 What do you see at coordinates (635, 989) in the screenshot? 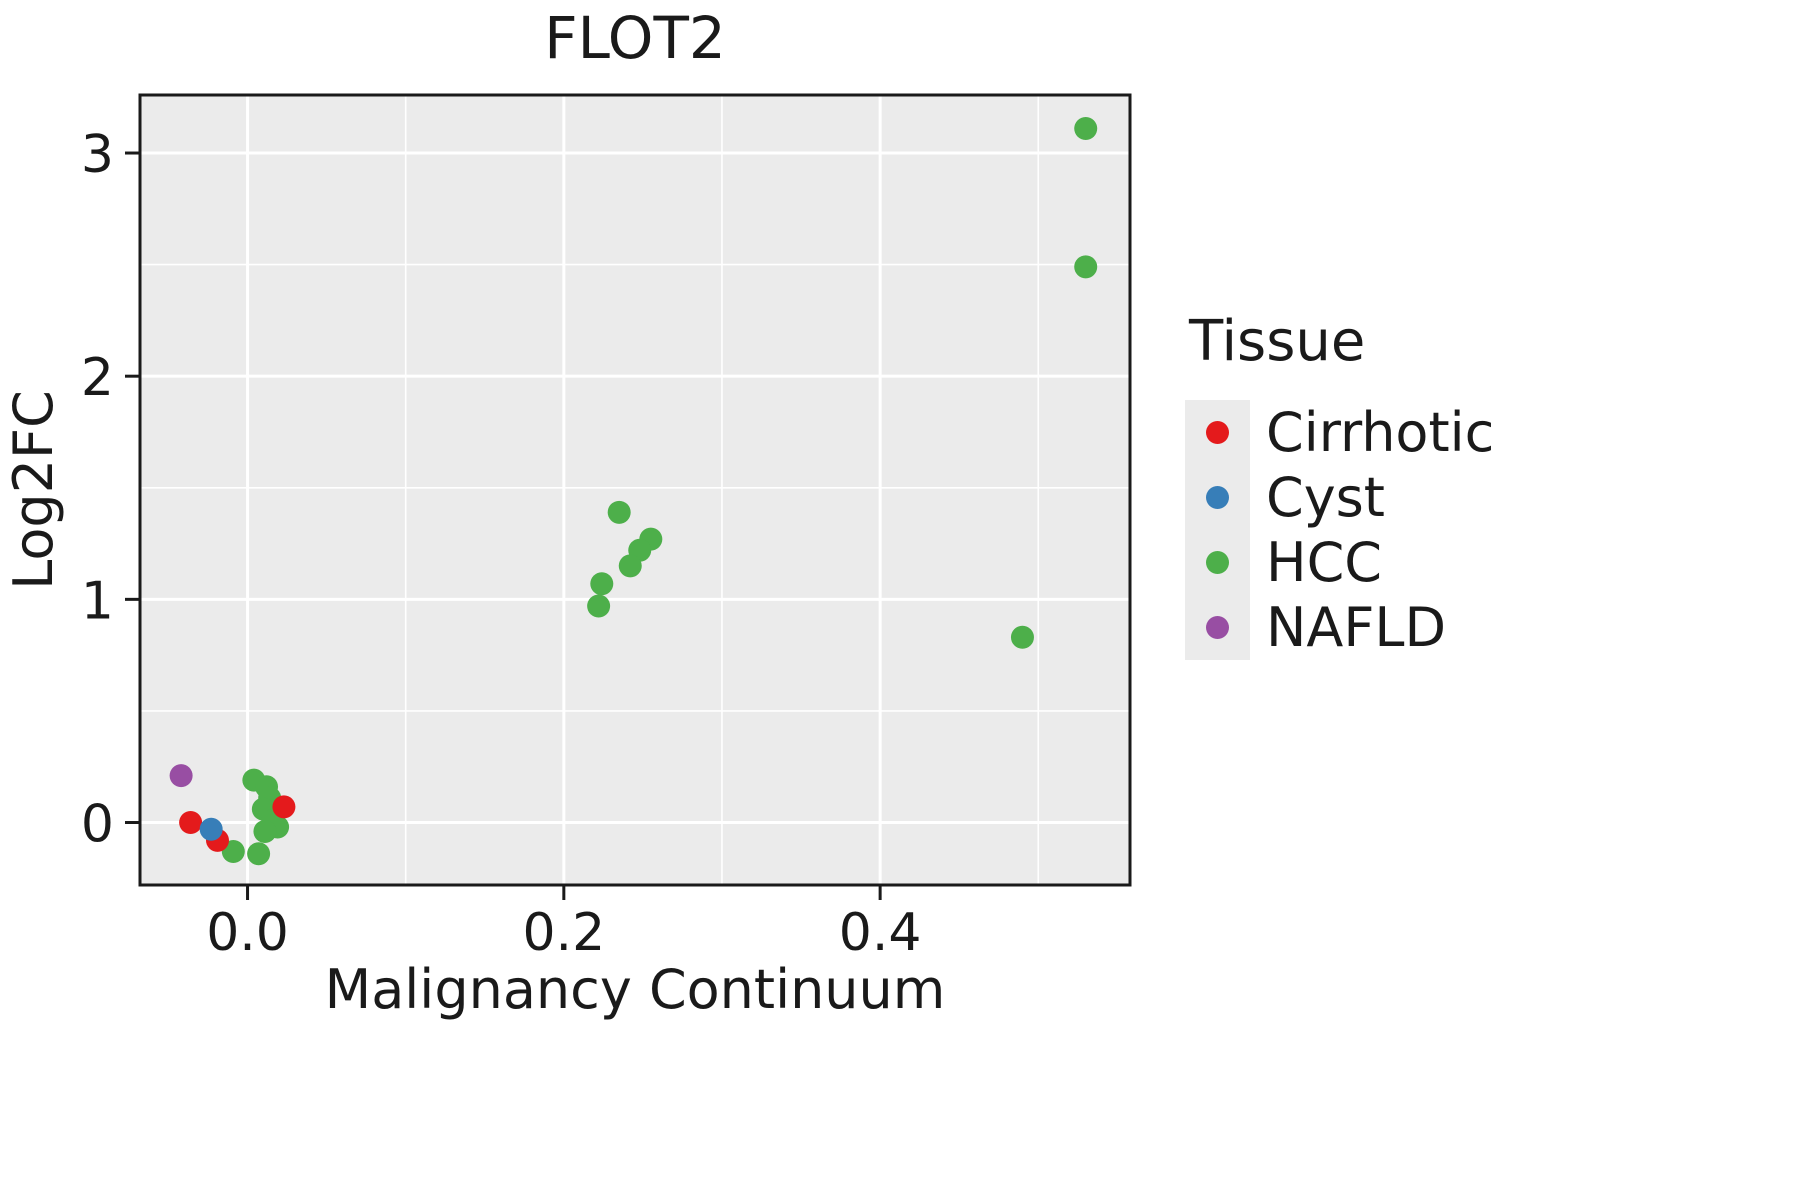
I see `x-axis-label: Malignancy Continuum` at bounding box center [635, 989].